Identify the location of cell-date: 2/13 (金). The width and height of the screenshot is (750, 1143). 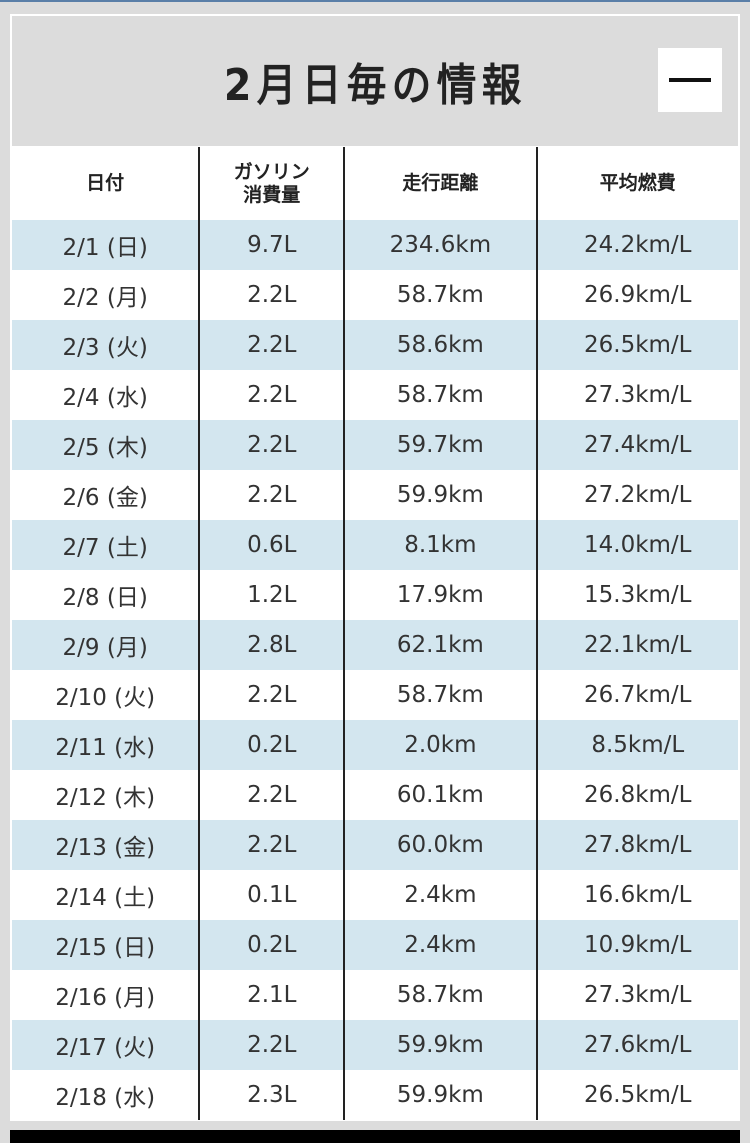
(106, 845).